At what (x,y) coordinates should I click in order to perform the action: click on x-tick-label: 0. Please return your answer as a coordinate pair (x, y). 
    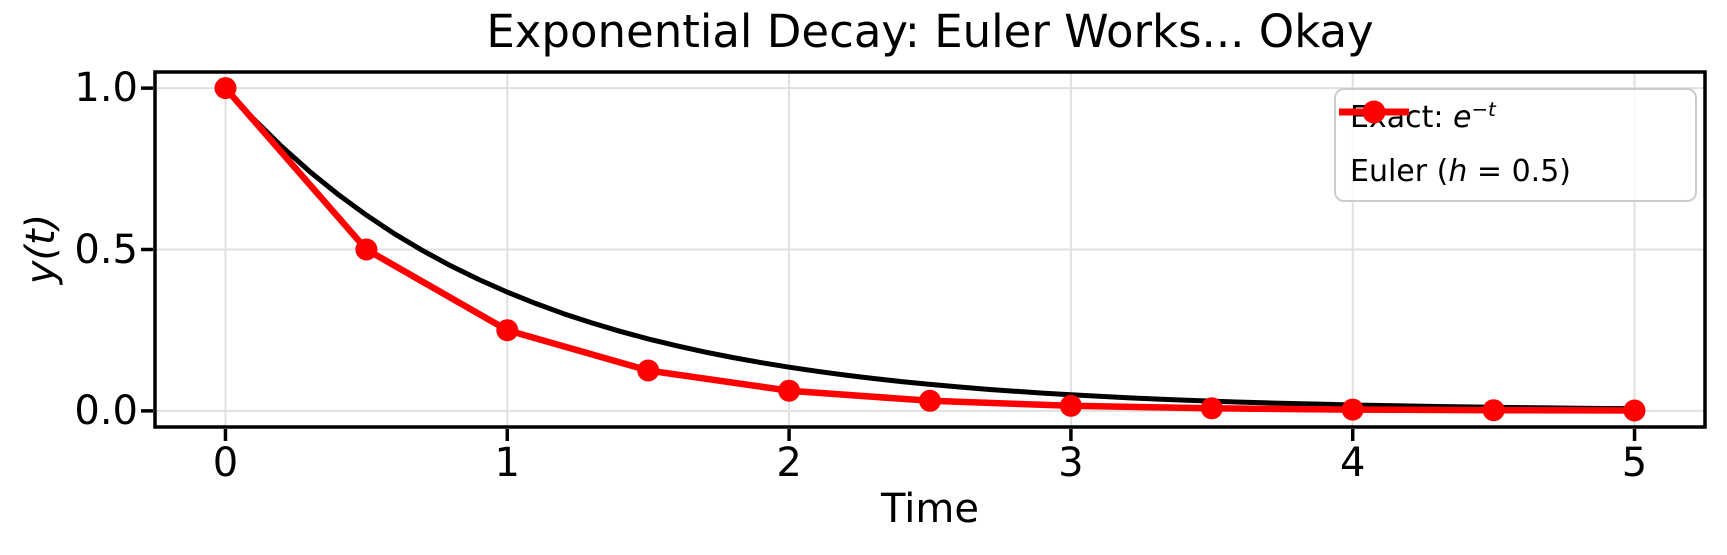
    Looking at the image, I should click on (225, 463).